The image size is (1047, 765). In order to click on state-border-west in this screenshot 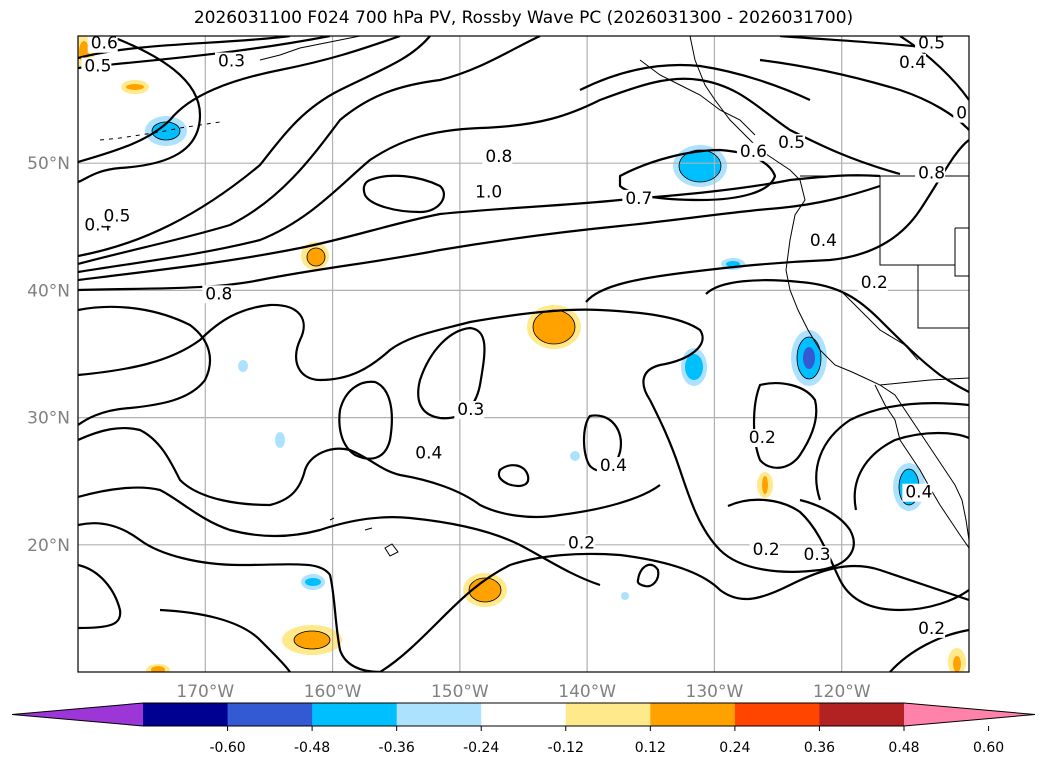, I will do `click(917, 221)`.